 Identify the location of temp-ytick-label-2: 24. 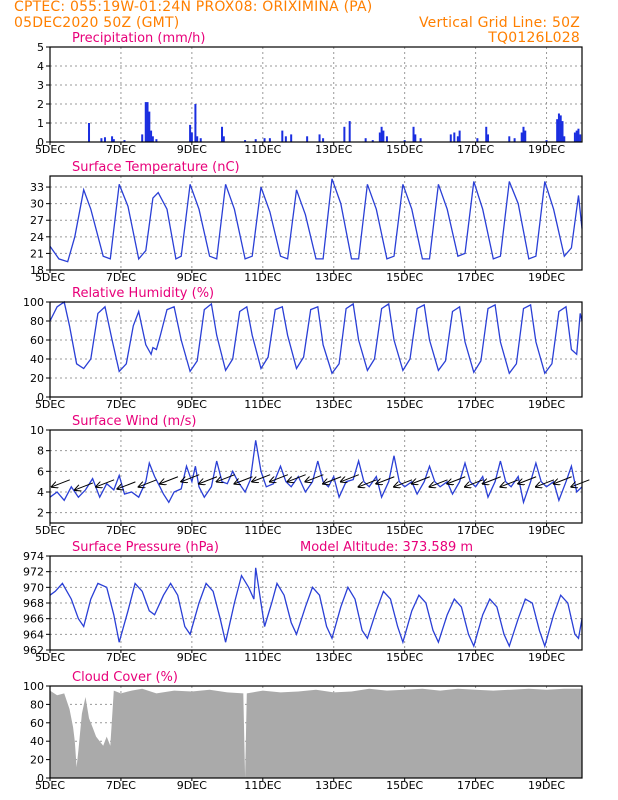
(37, 237).